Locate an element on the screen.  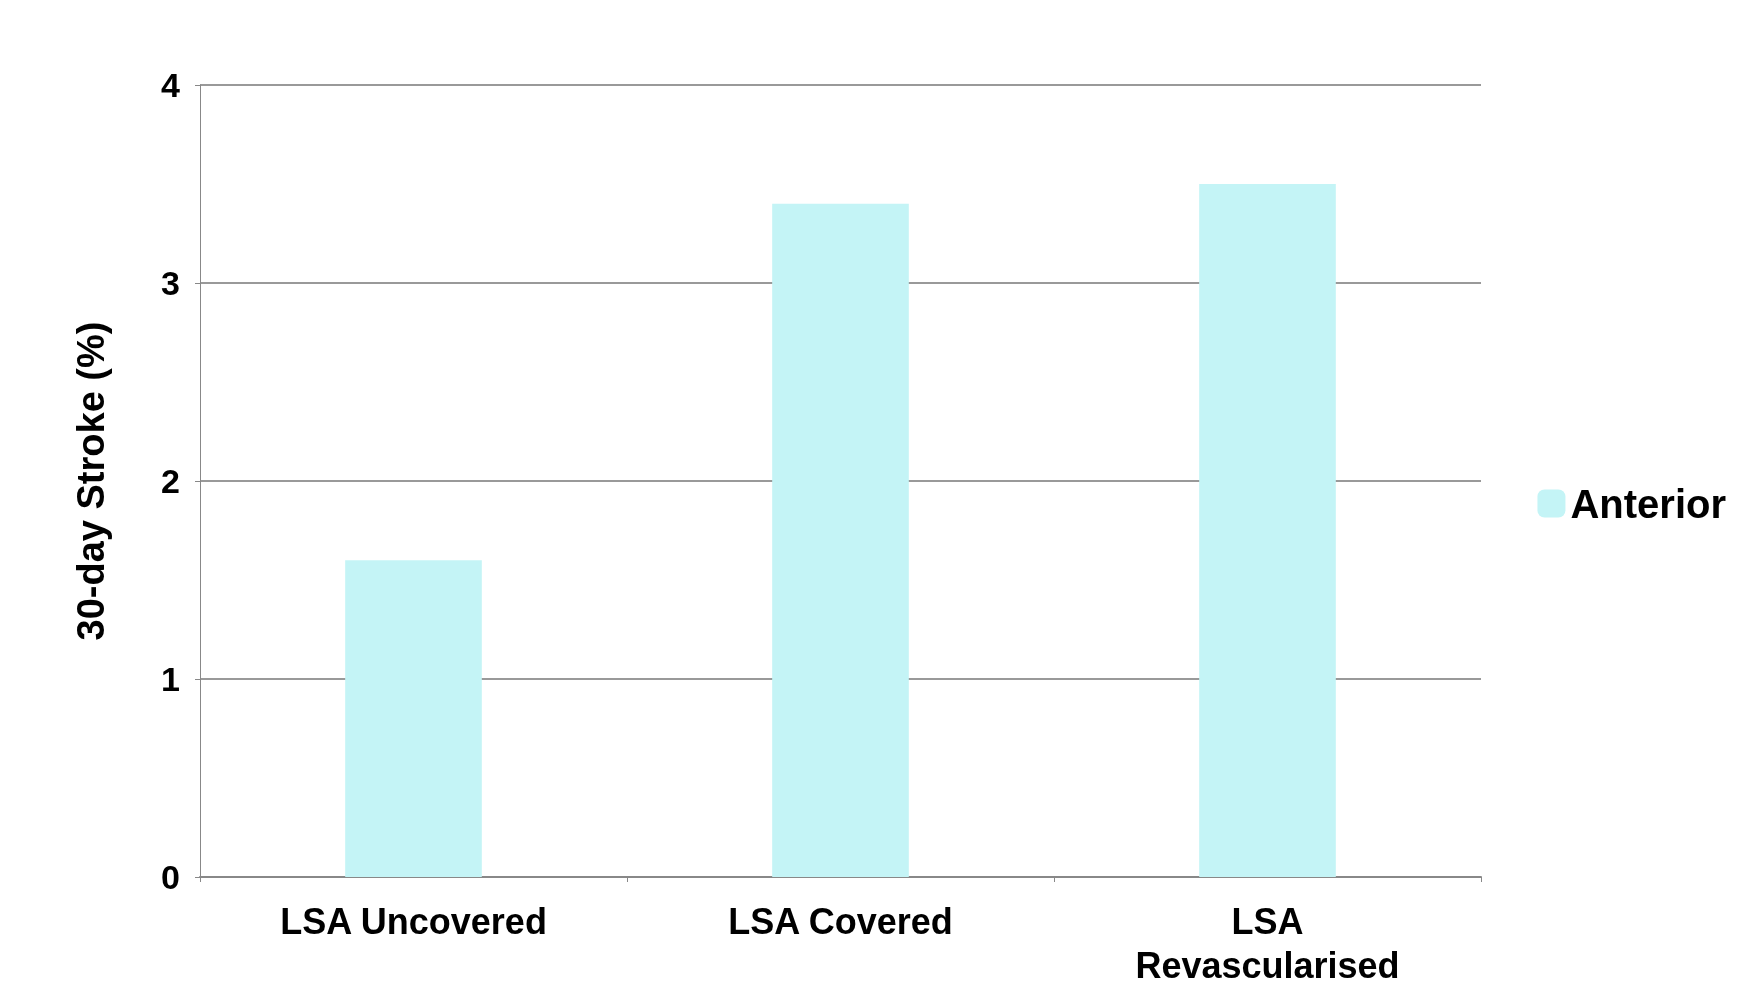
y-tick-label: 2 is located at coordinates (170, 481).